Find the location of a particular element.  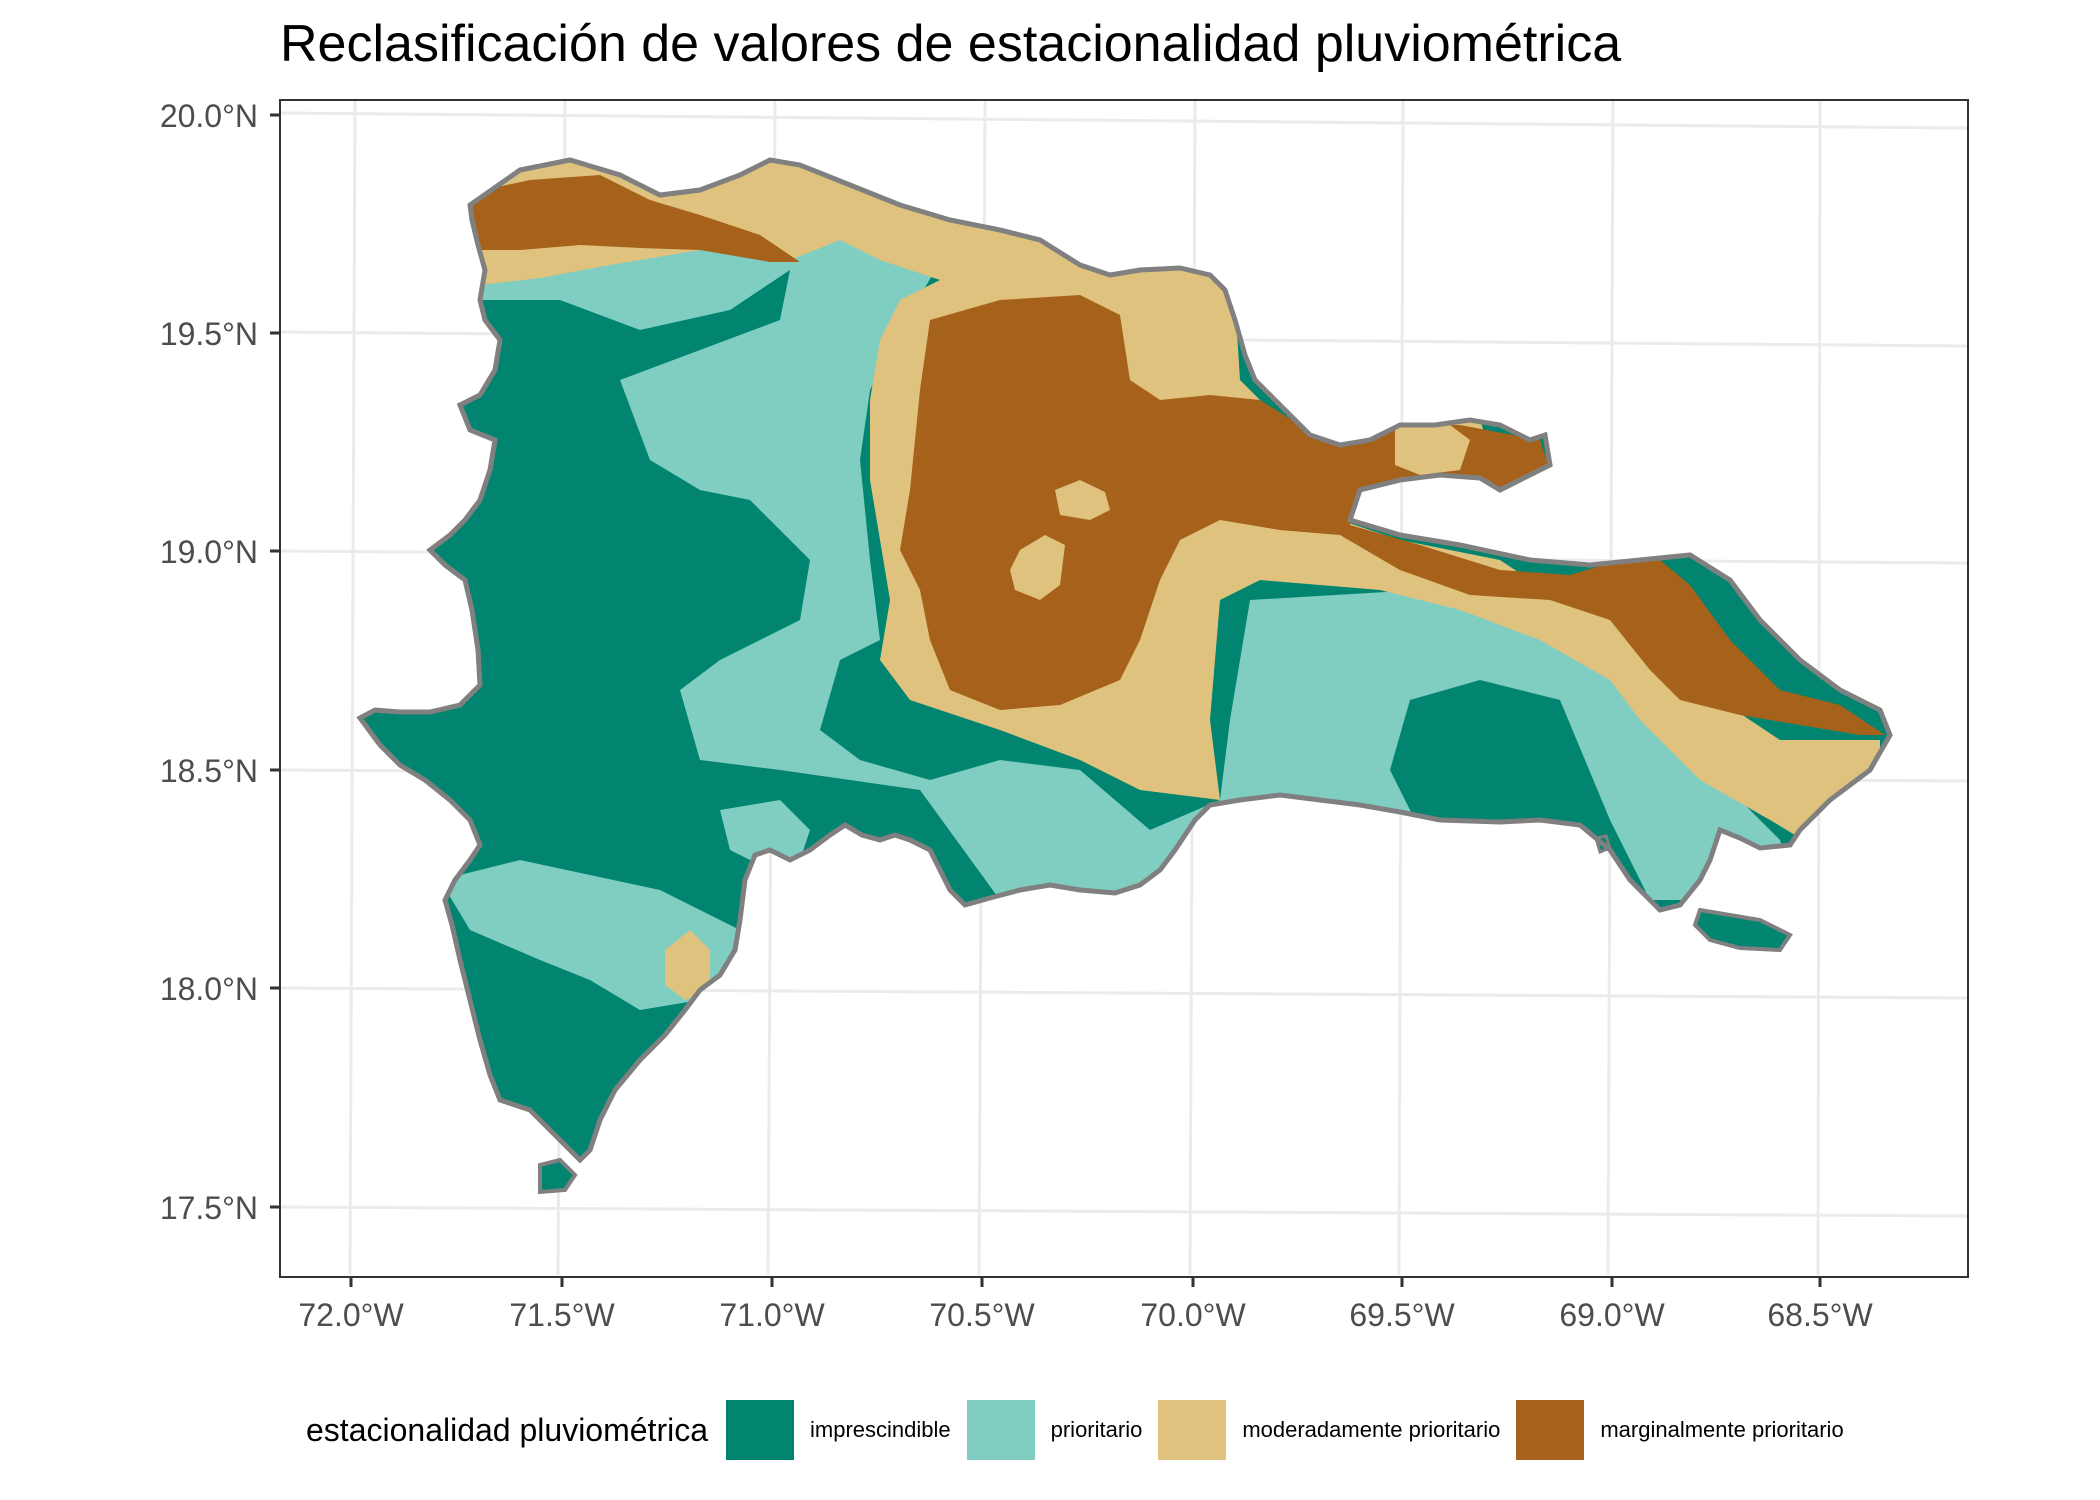

x-tick-label: 71.5°W is located at coordinates (562, 1315).